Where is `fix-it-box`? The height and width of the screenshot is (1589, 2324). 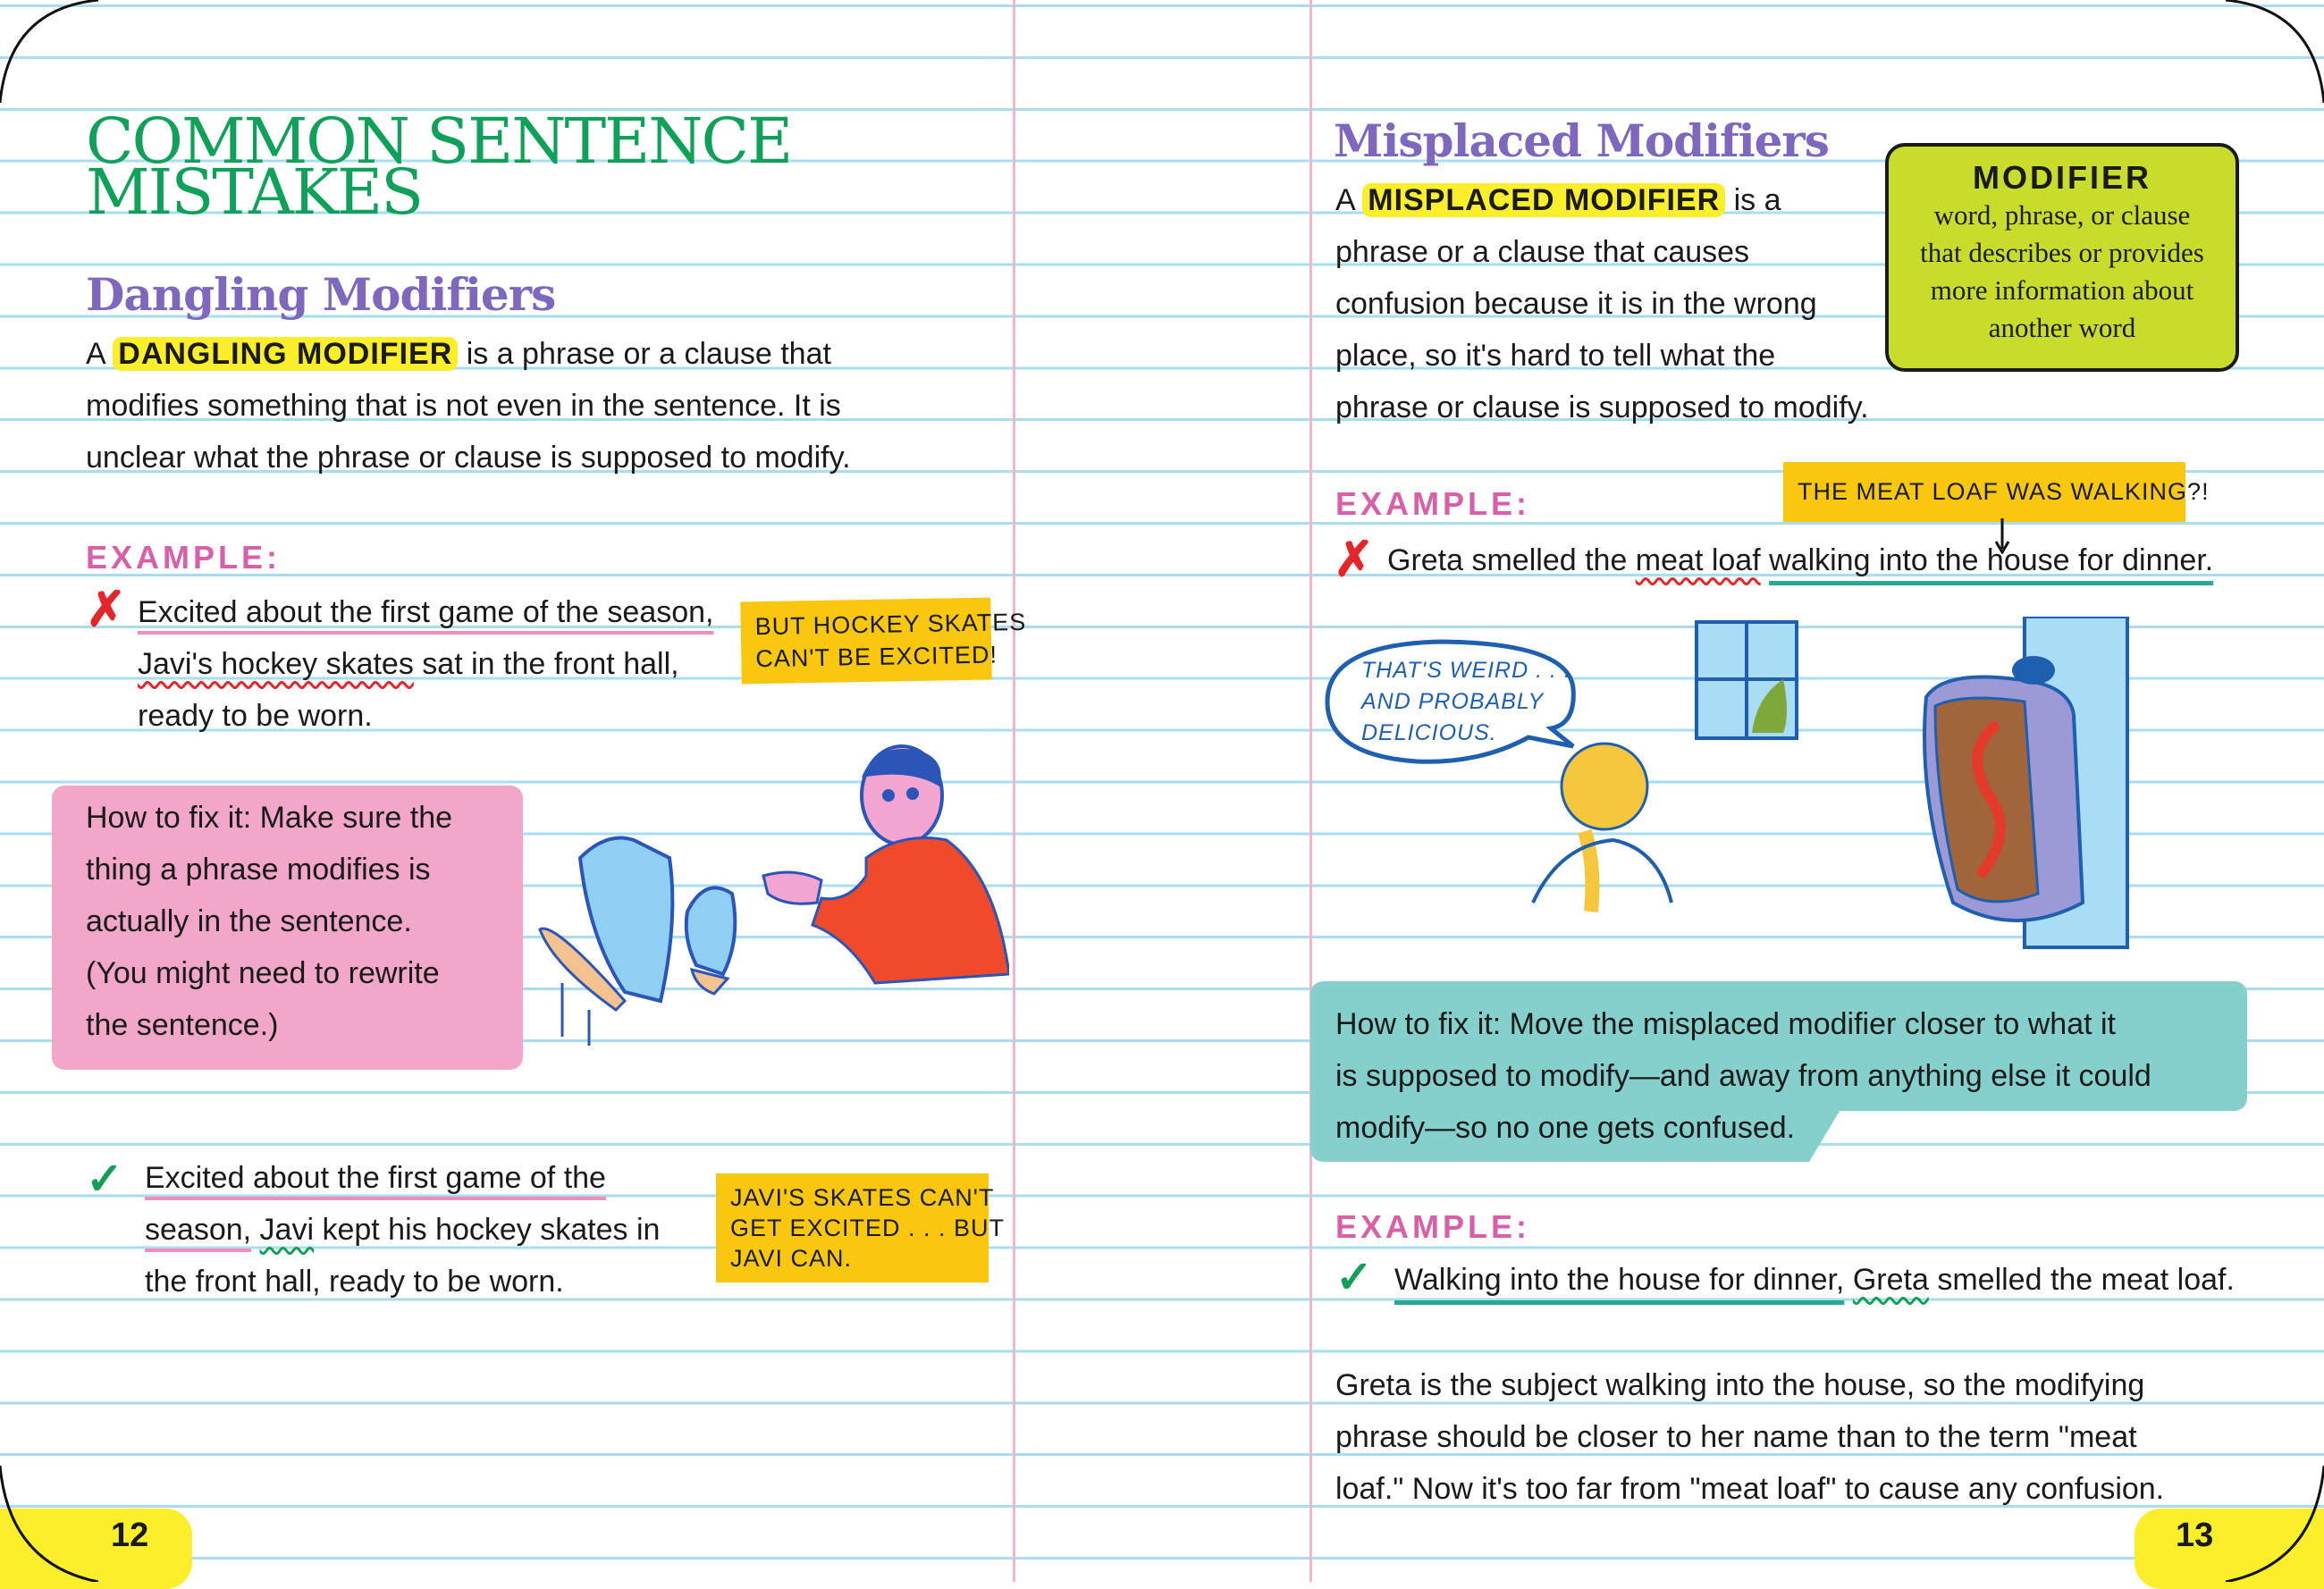 fix-it-box is located at coordinates (1779, 1046).